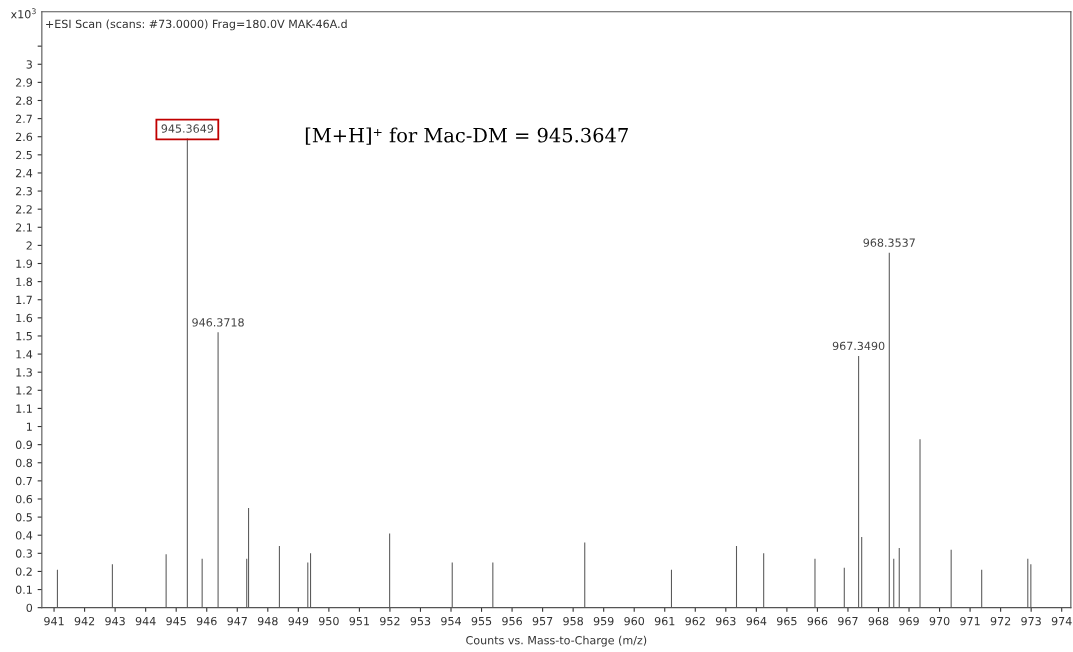 The width and height of the screenshot is (1073, 652). What do you see at coordinates (24, 354) in the screenshot?
I see `y-tick-label: 1.4` at bounding box center [24, 354].